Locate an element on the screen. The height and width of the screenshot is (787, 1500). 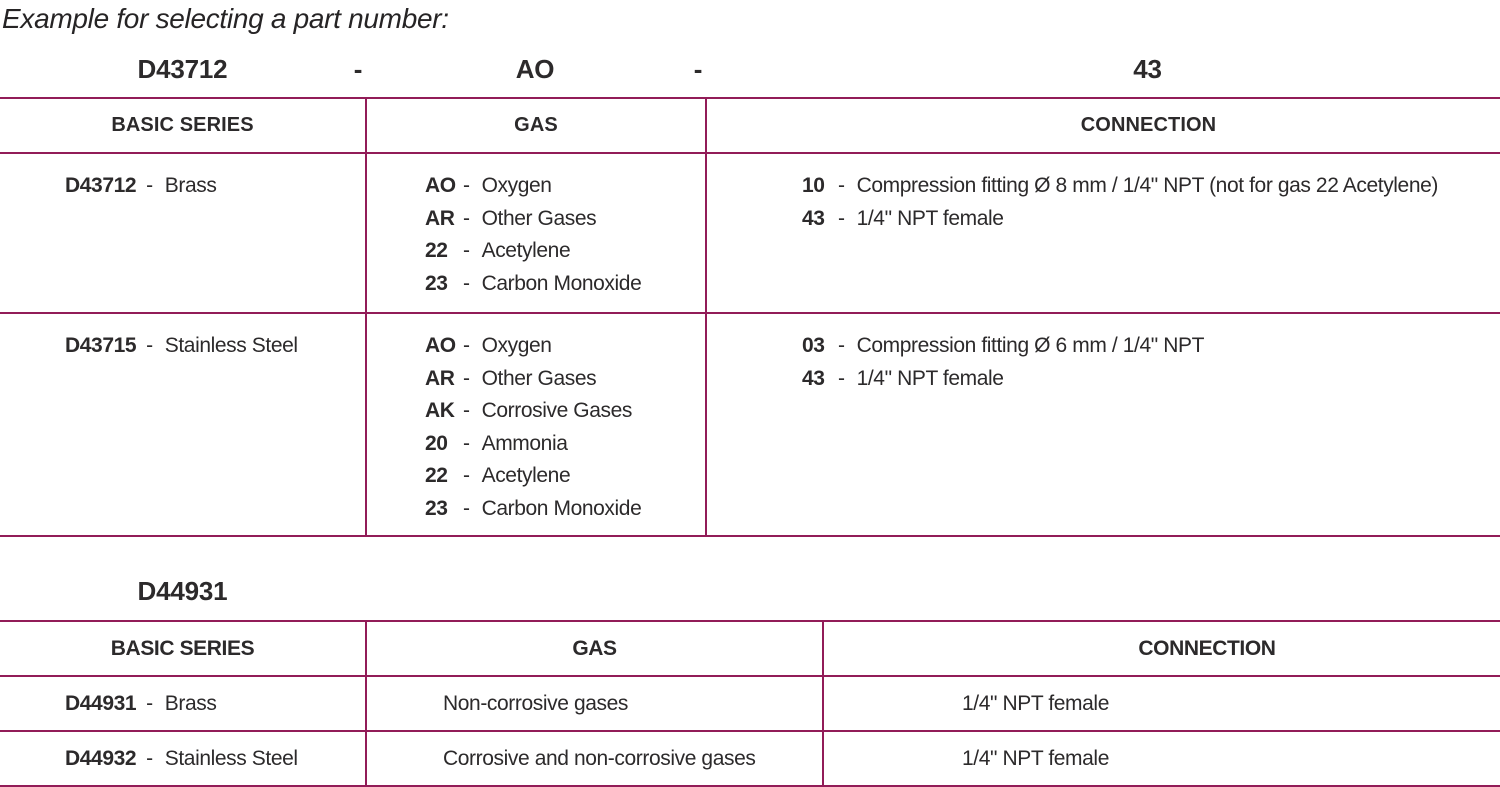
series-entry: D43715 - Stainless Steel is located at coordinates (215, 346).